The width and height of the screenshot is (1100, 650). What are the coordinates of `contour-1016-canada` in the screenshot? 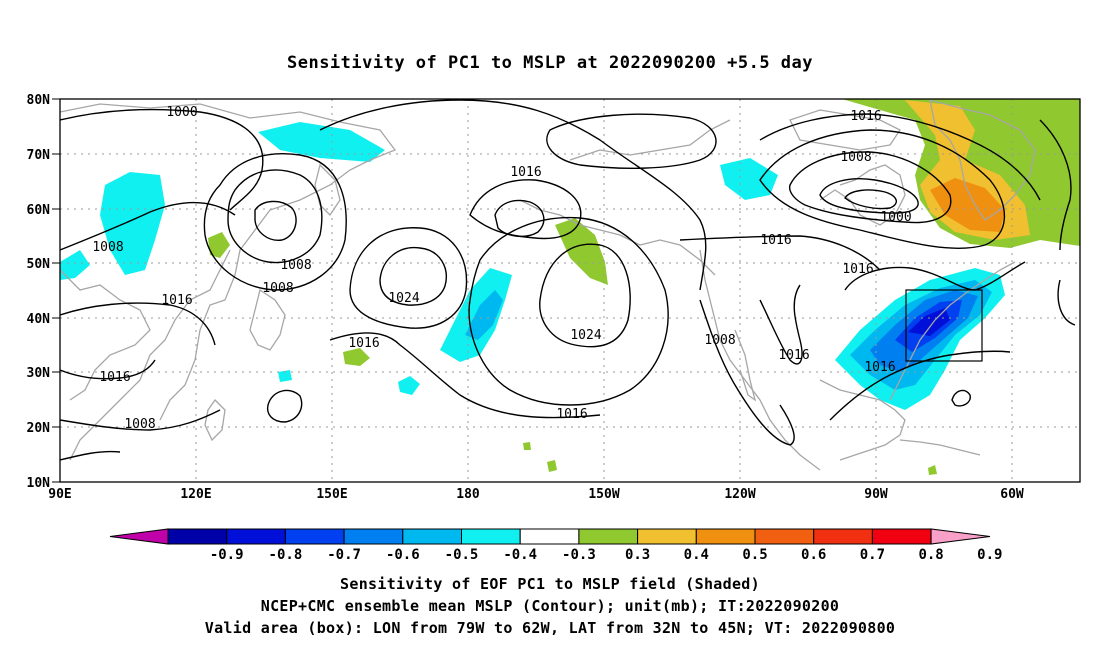 It's located at (780, 253).